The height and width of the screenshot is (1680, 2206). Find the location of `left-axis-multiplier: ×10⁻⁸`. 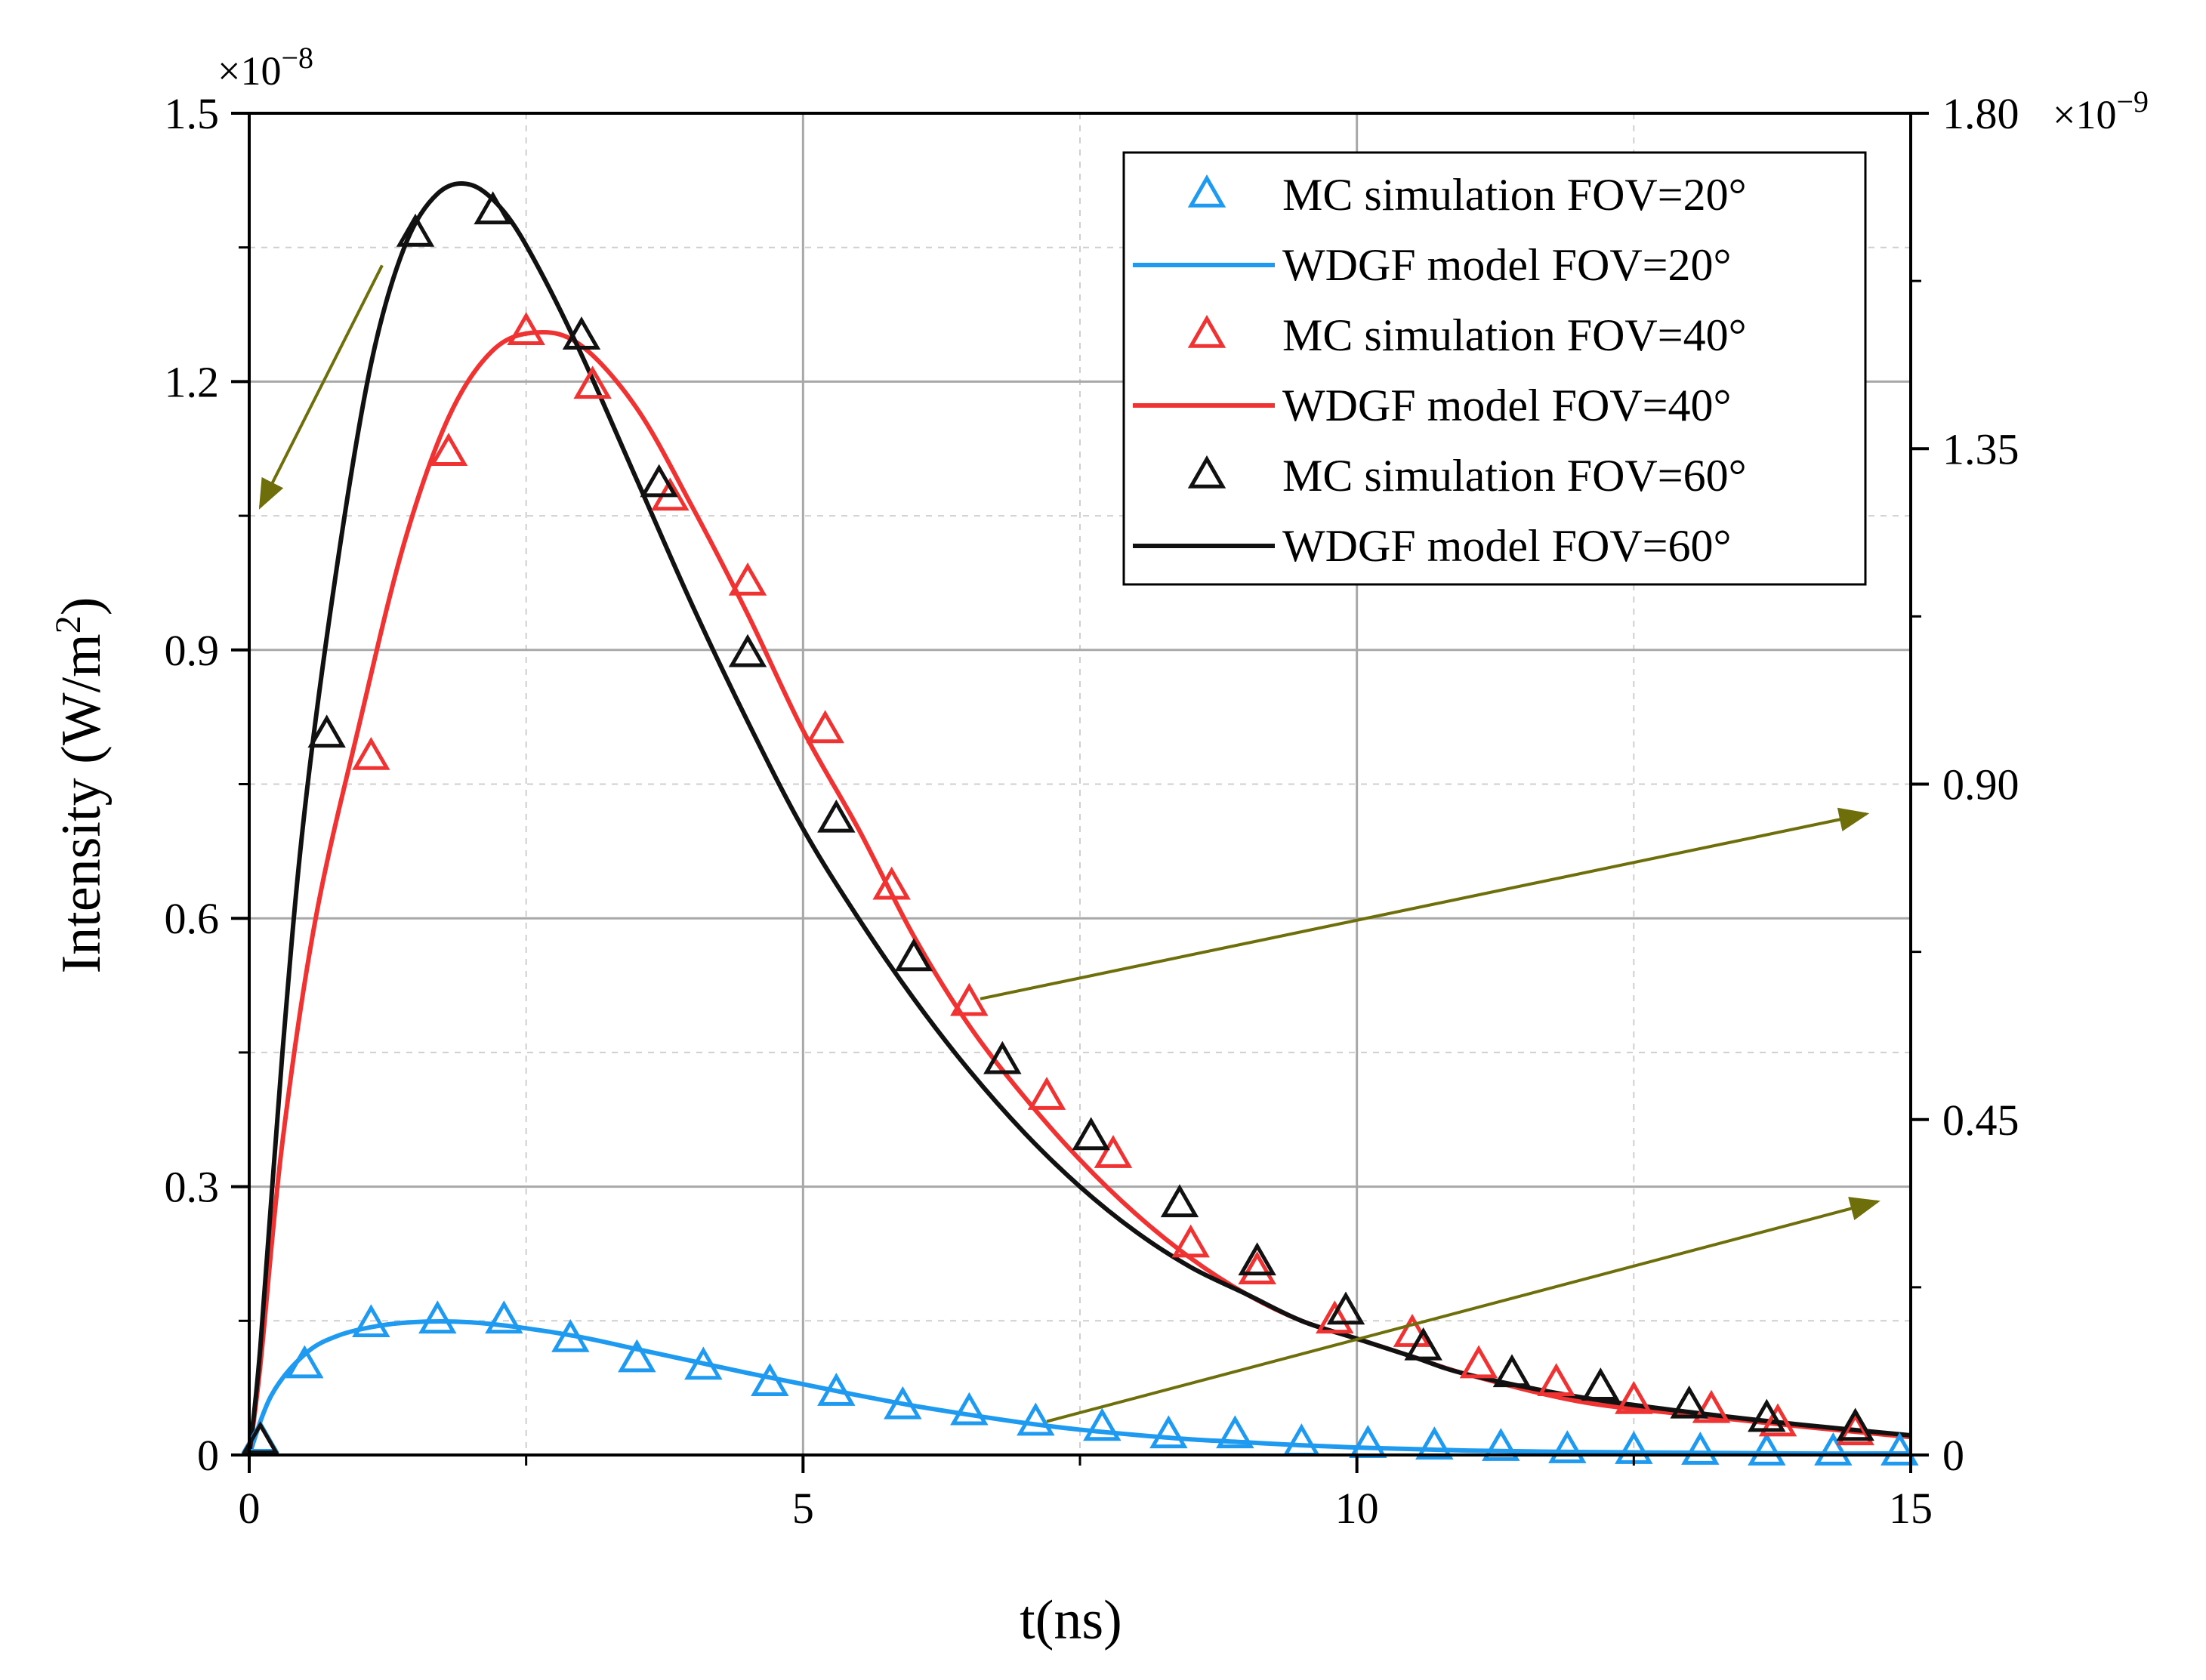

left-axis-multiplier: ×10⁻⁸ is located at coordinates (265, 67).